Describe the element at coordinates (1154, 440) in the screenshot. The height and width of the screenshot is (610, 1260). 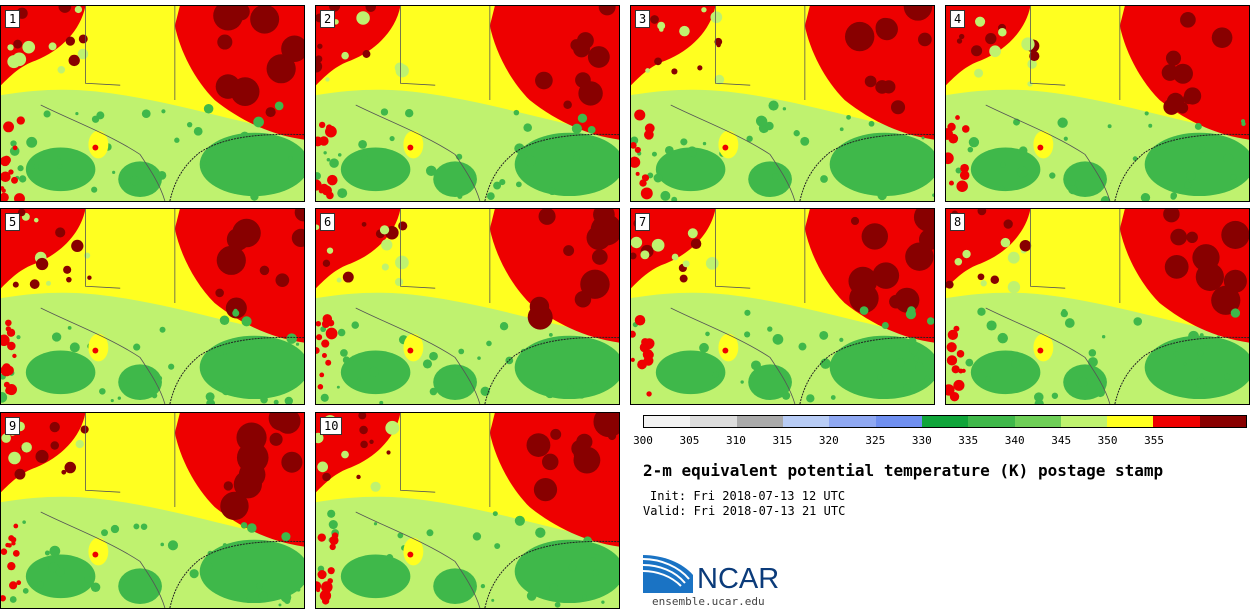
I see `colorbar-tick-label: 355` at that location.